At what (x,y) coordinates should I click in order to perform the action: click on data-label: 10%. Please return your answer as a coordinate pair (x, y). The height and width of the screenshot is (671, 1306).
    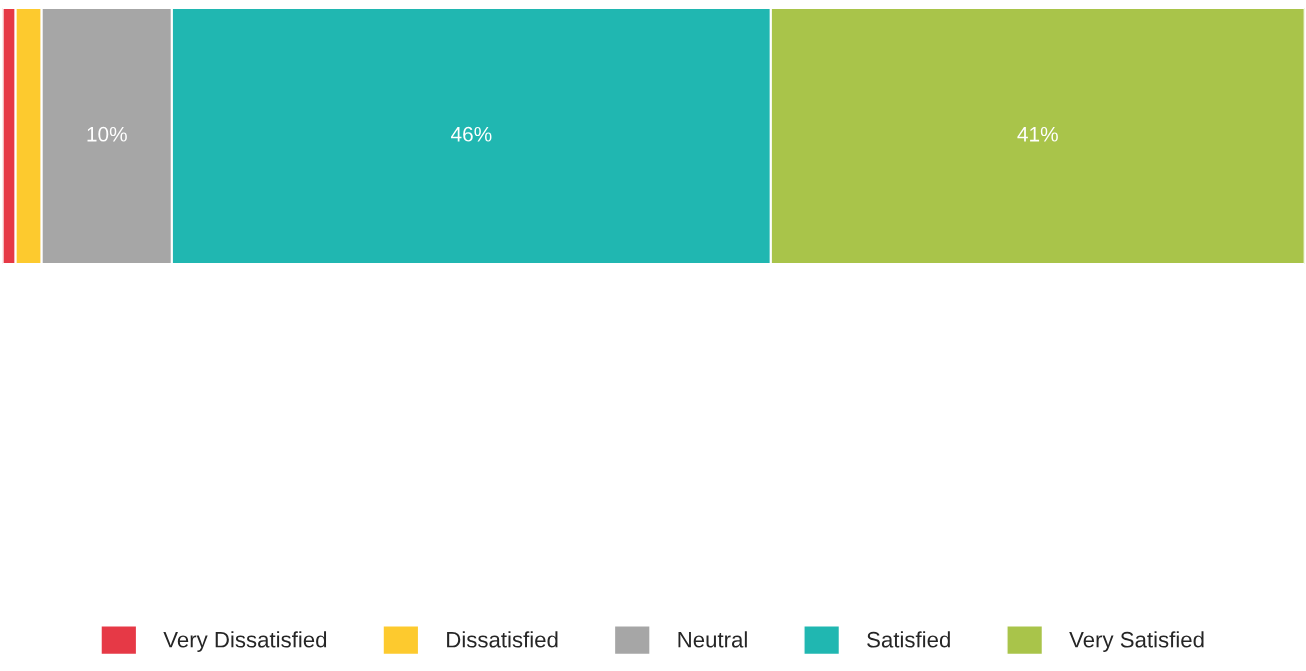
    Looking at the image, I should click on (107, 134).